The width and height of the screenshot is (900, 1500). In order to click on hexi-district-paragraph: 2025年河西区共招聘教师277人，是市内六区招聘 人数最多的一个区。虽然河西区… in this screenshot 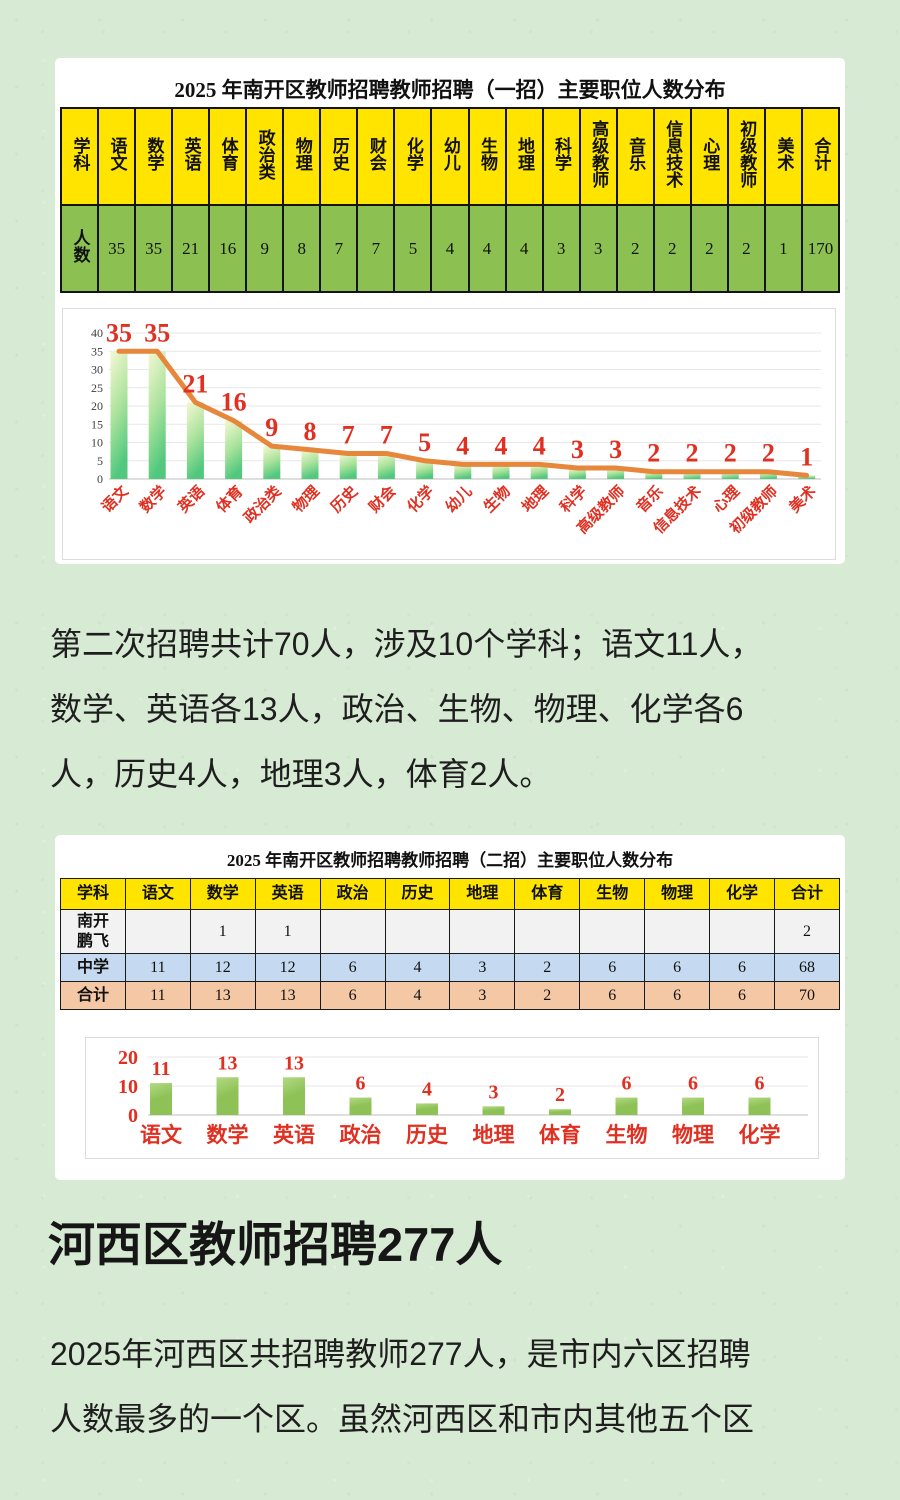, I will do `click(452, 1387)`.